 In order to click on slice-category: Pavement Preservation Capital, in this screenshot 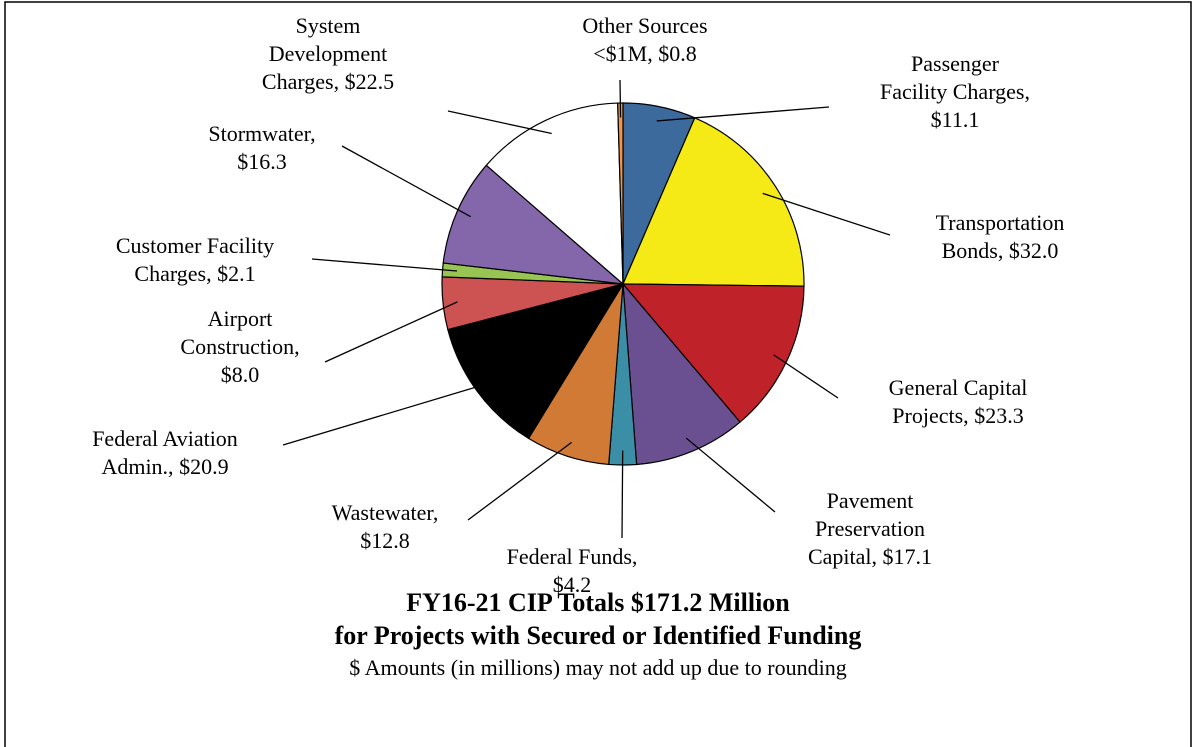, I will do `click(866, 528)`.